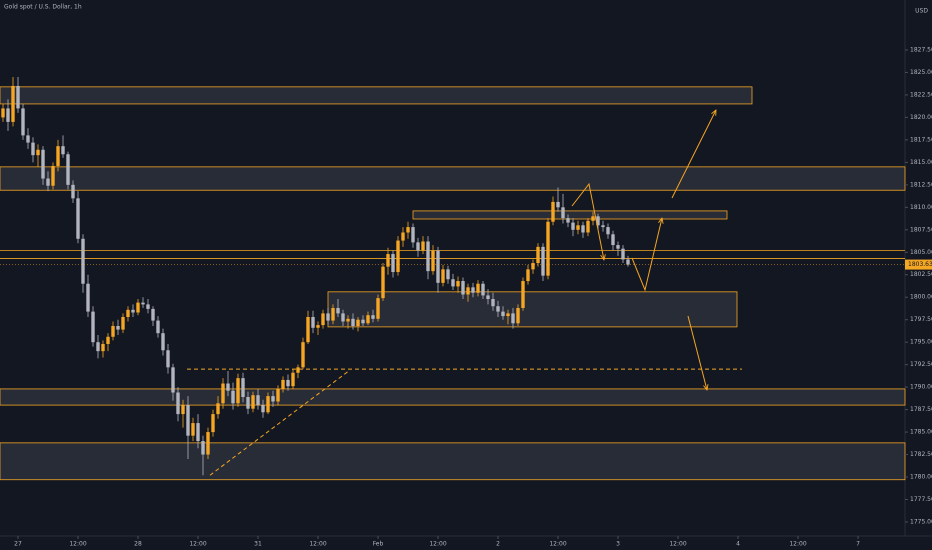  I want to click on x-tick-label: 31, so click(258, 544).